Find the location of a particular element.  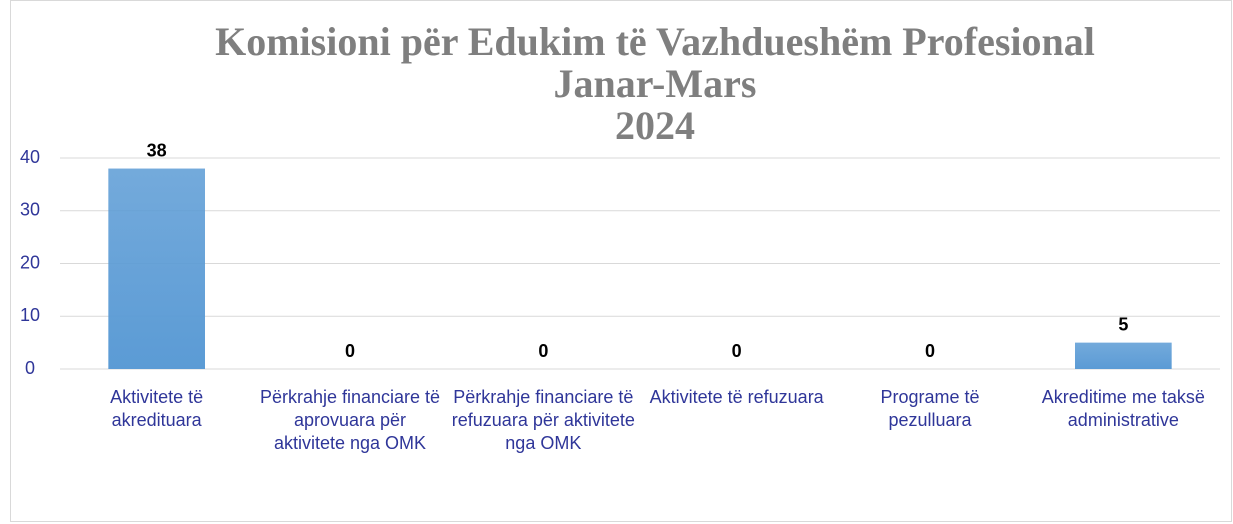

x-tick-label: Aktivitete të refuzuara is located at coordinates (736, 397).